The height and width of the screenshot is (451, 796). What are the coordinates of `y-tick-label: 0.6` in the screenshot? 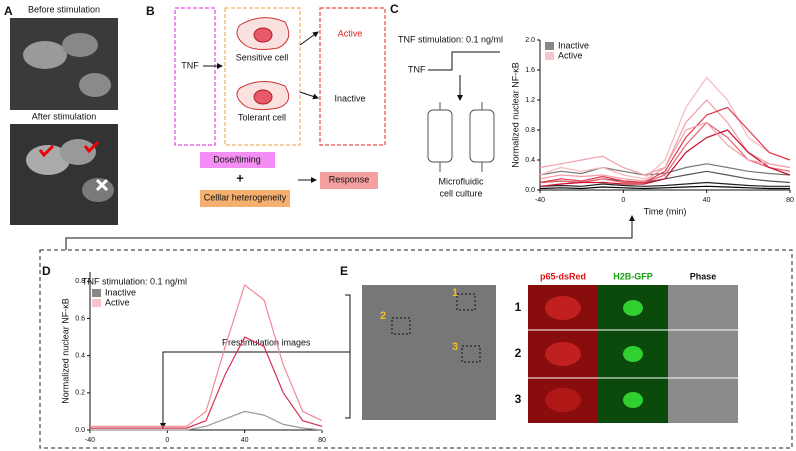 It's located at (80, 318).